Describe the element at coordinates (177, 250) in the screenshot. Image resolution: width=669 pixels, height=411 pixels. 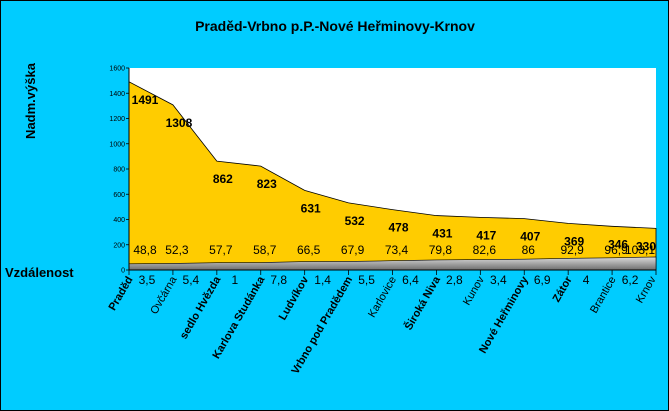
I see `cumulative-km-label: 52,3` at that location.